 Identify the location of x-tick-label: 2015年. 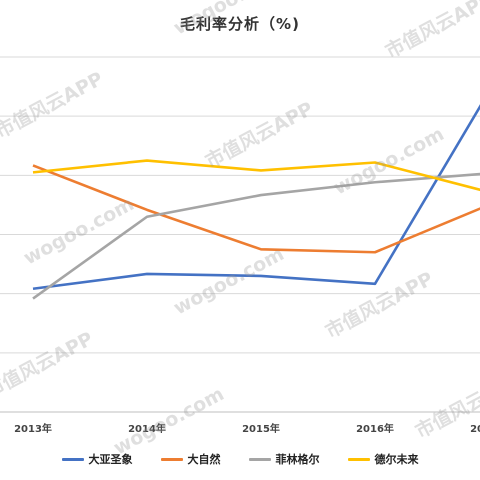
(261, 428).